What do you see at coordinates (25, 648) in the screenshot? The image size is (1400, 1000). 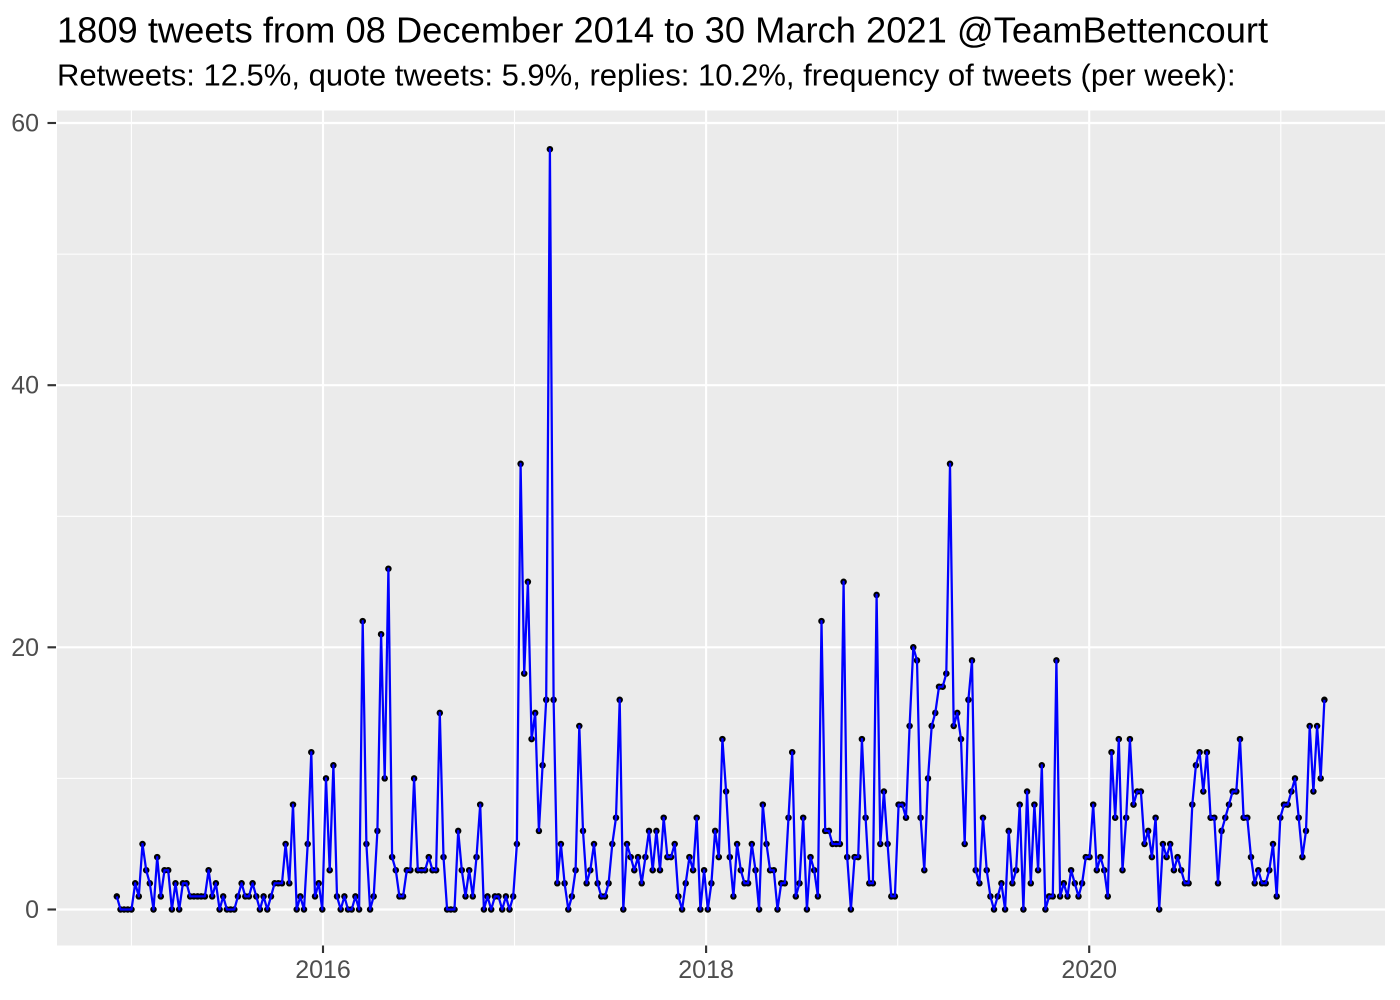 I see `svg-text: 20` at bounding box center [25, 648].